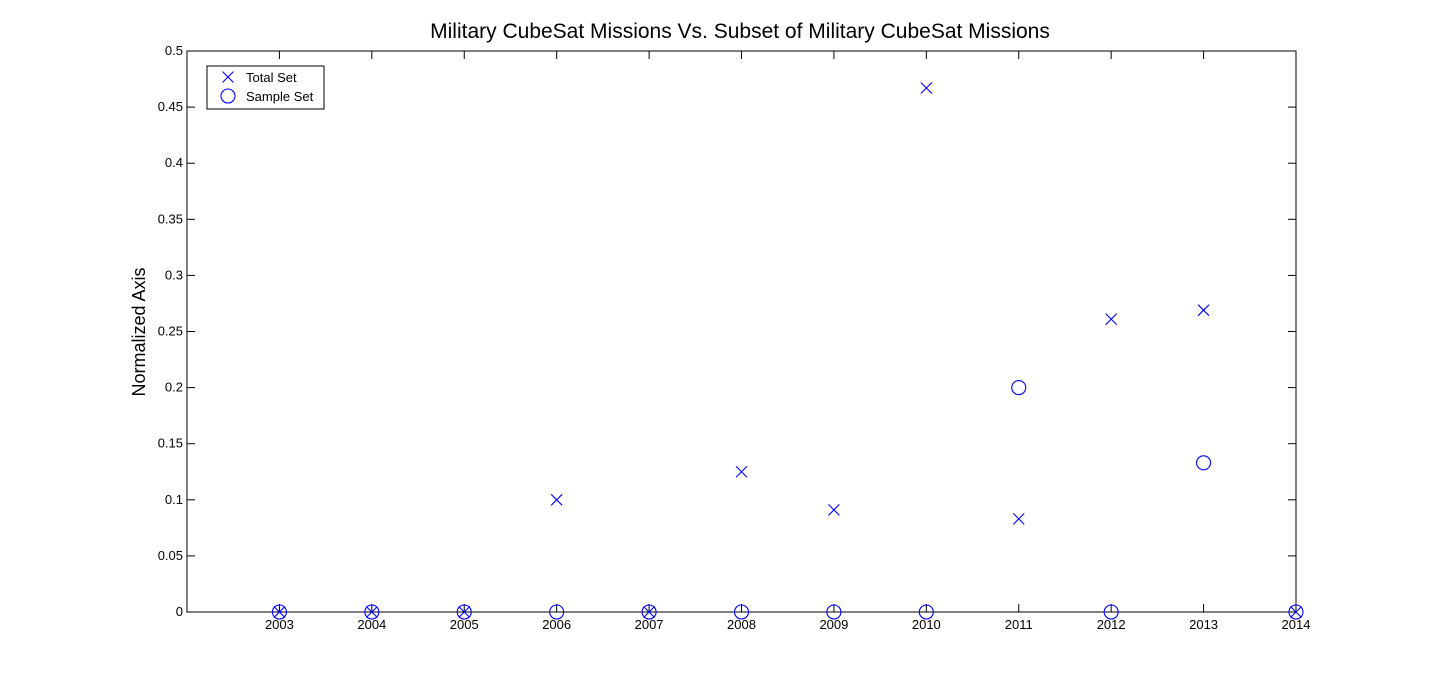 The width and height of the screenshot is (1432, 688). Describe the element at coordinates (174, 50) in the screenshot. I see `y-tick-label: 0.5` at that location.